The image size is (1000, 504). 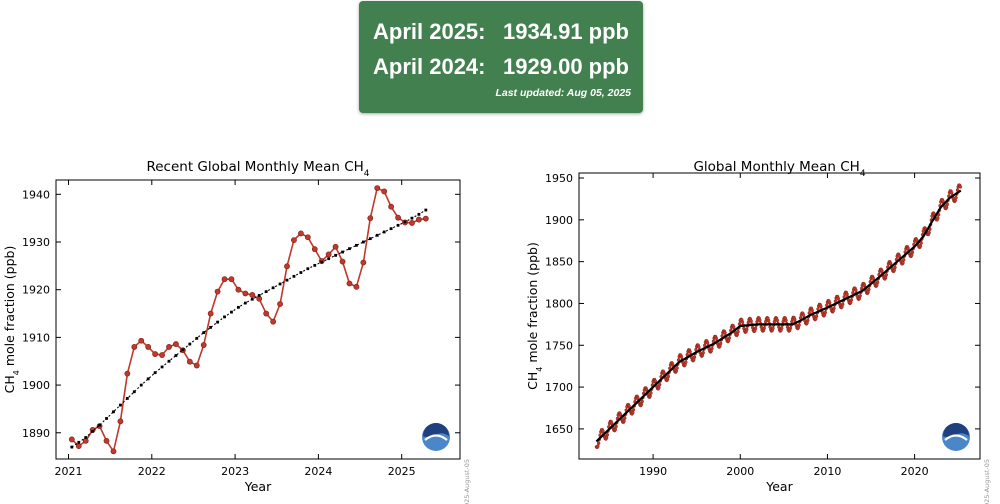 I want to click on x-tick-label: 2024, so click(x=318, y=471).